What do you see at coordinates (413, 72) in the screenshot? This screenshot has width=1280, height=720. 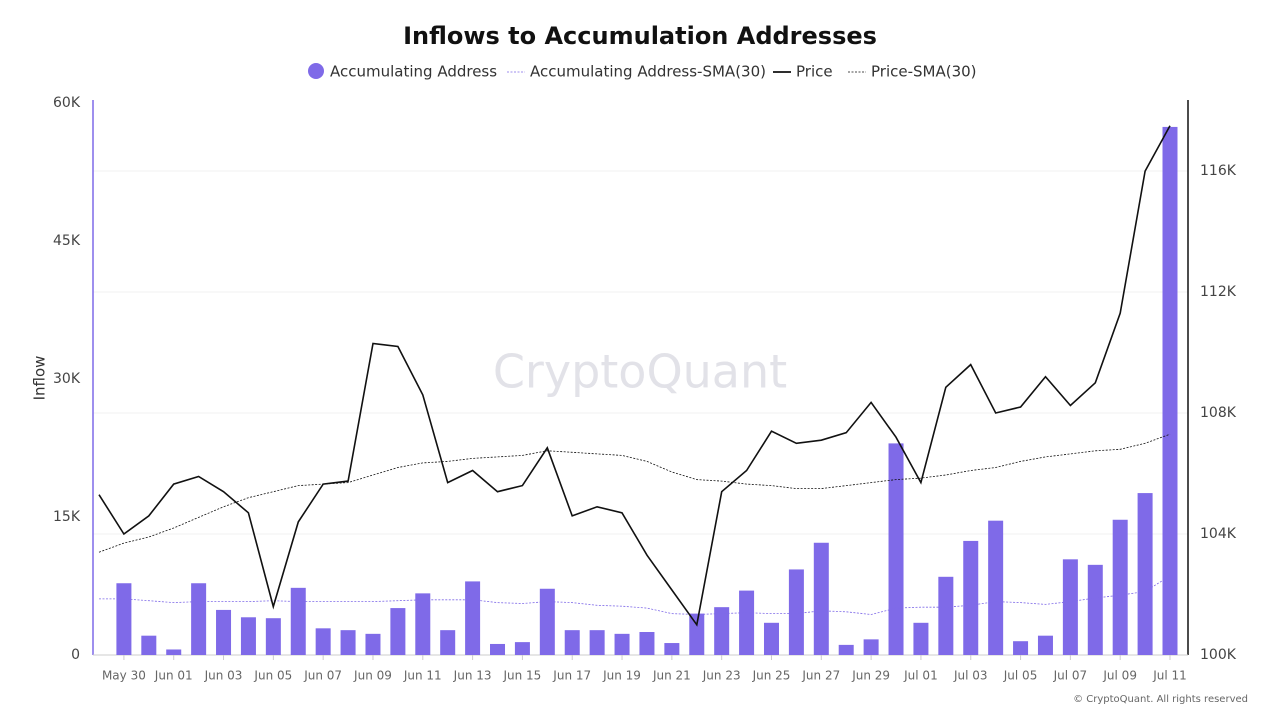 I see `legend-label: Accumulating Address` at bounding box center [413, 72].